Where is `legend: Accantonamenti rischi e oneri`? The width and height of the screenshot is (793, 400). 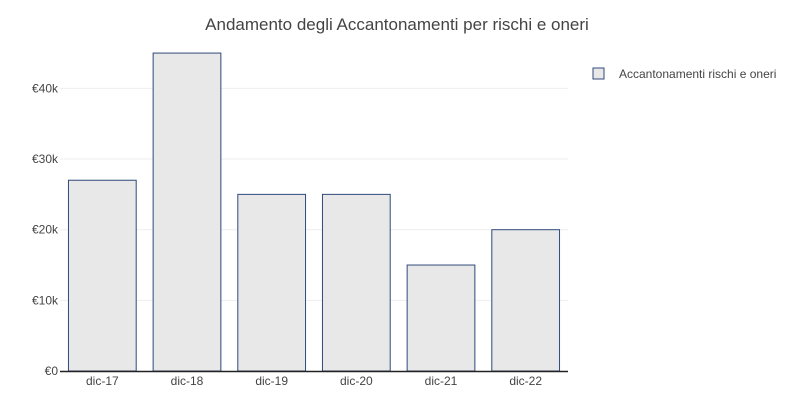 legend: Accantonamenti rischi e oneri is located at coordinates (684, 74).